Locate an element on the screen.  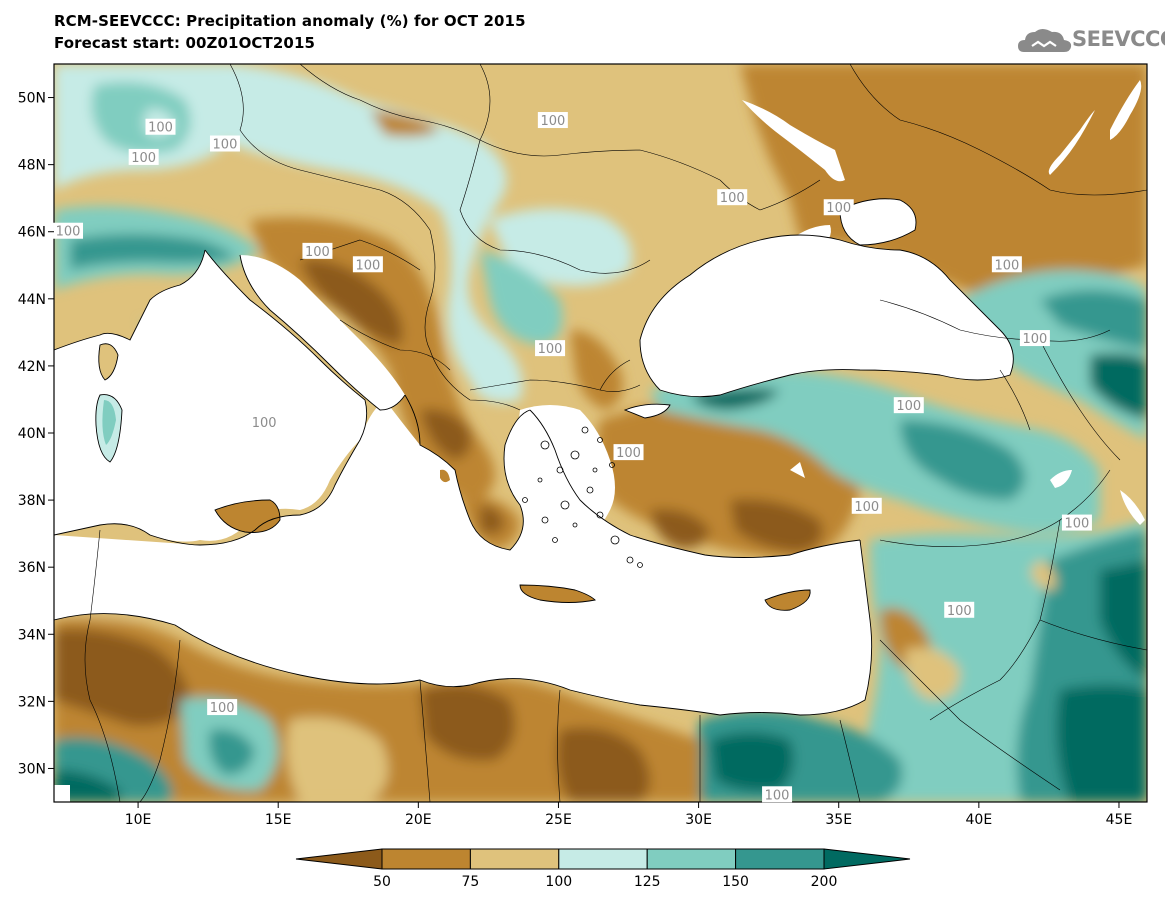
lat-tick-label: 50N is located at coordinates (32, 99).